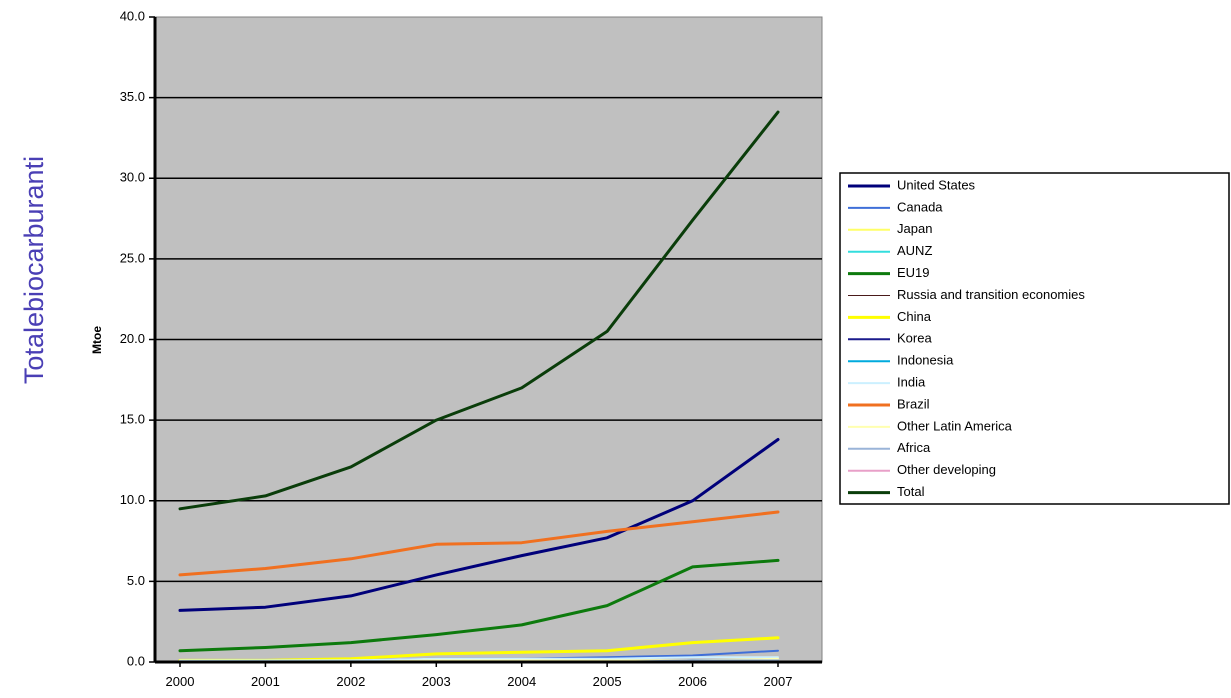 The height and width of the screenshot is (698, 1231). Describe the element at coordinates (521, 681) in the screenshot. I see `x-tick-label: 2004` at that location.